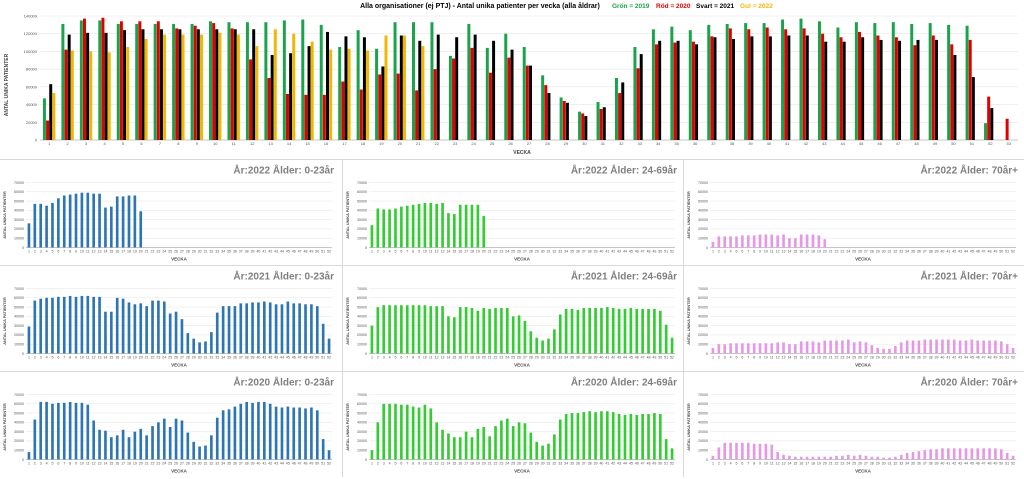  Describe the element at coordinates (160, 143) in the screenshot. I see `x-tick-label: 7` at that location.